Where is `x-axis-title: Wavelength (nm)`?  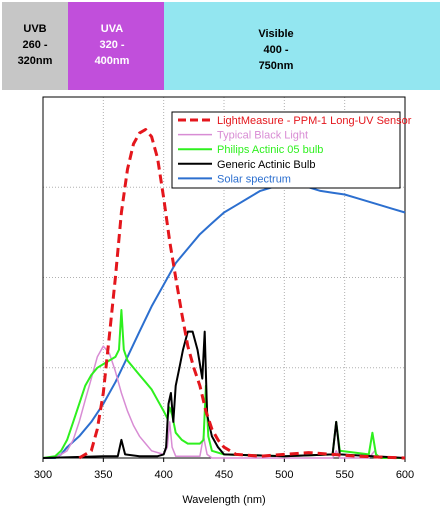
x-axis-title: Wavelength (nm) is located at coordinates (223, 500).